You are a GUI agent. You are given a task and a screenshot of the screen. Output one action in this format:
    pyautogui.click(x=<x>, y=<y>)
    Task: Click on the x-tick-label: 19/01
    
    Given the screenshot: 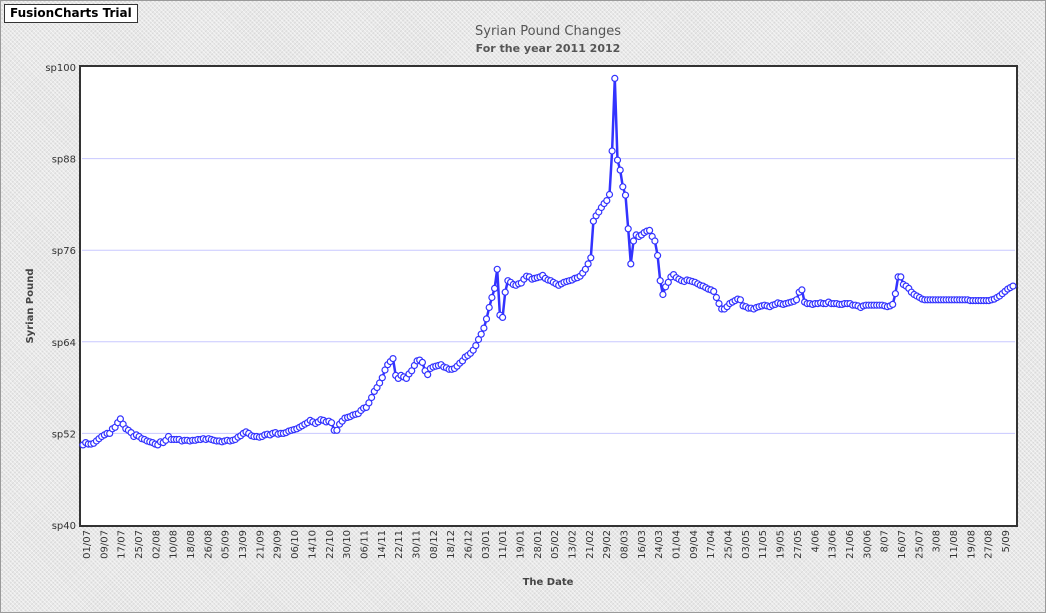 What is the action you would take?
    pyautogui.click(x=521, y=544)
    